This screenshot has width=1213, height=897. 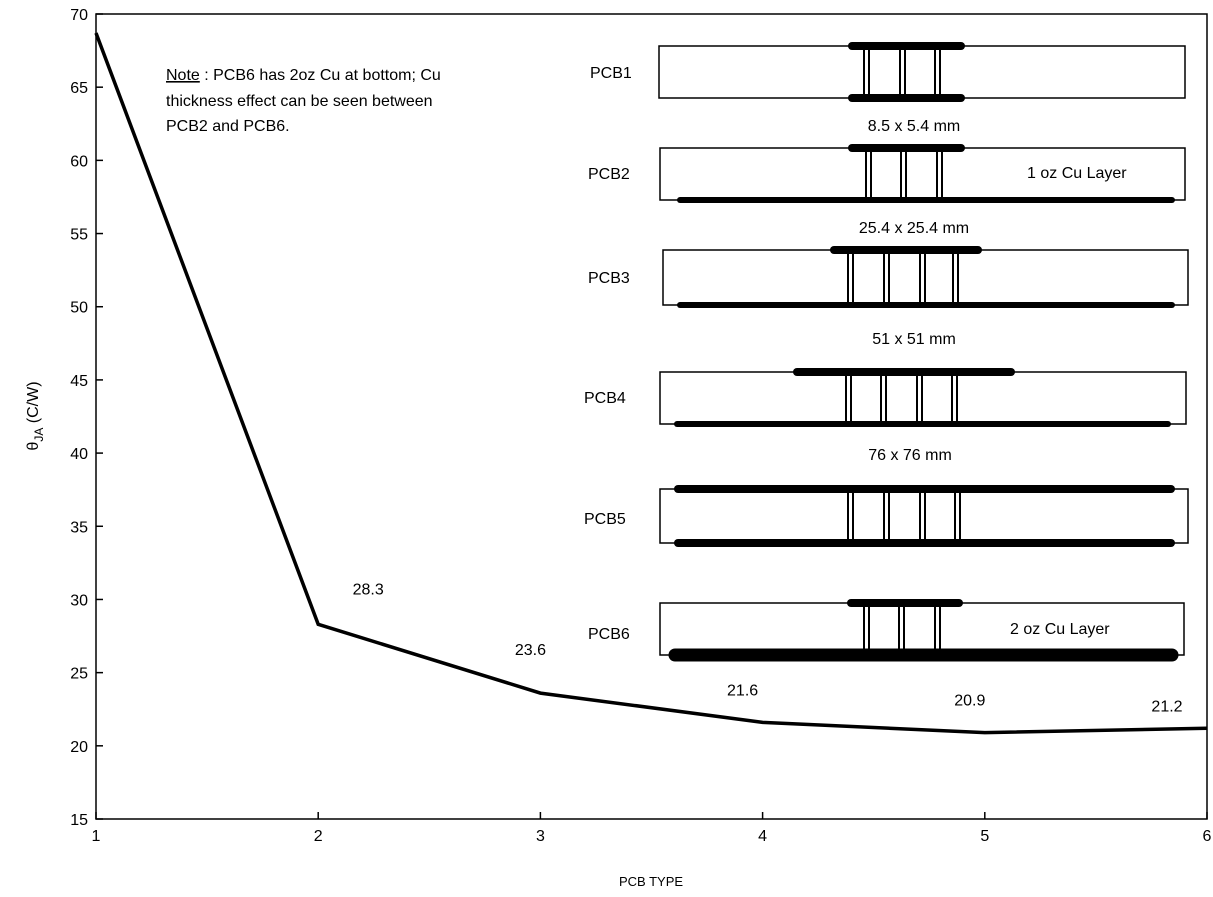 What do you see at coordinates (652, 828) in the screenshot?
I see `x-axis: 1 2 3 4 5 6` at bounding box center [652, 828].